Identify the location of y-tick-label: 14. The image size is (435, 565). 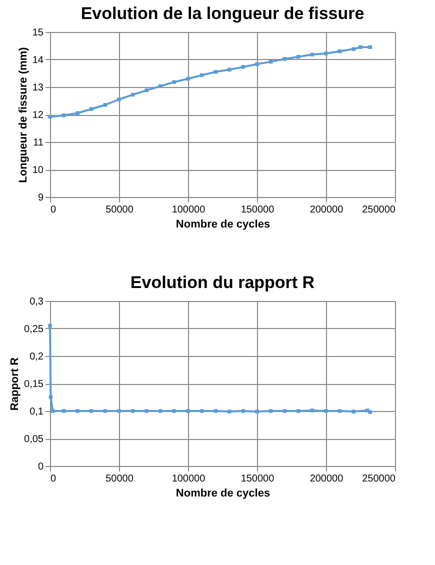
(38, 60).